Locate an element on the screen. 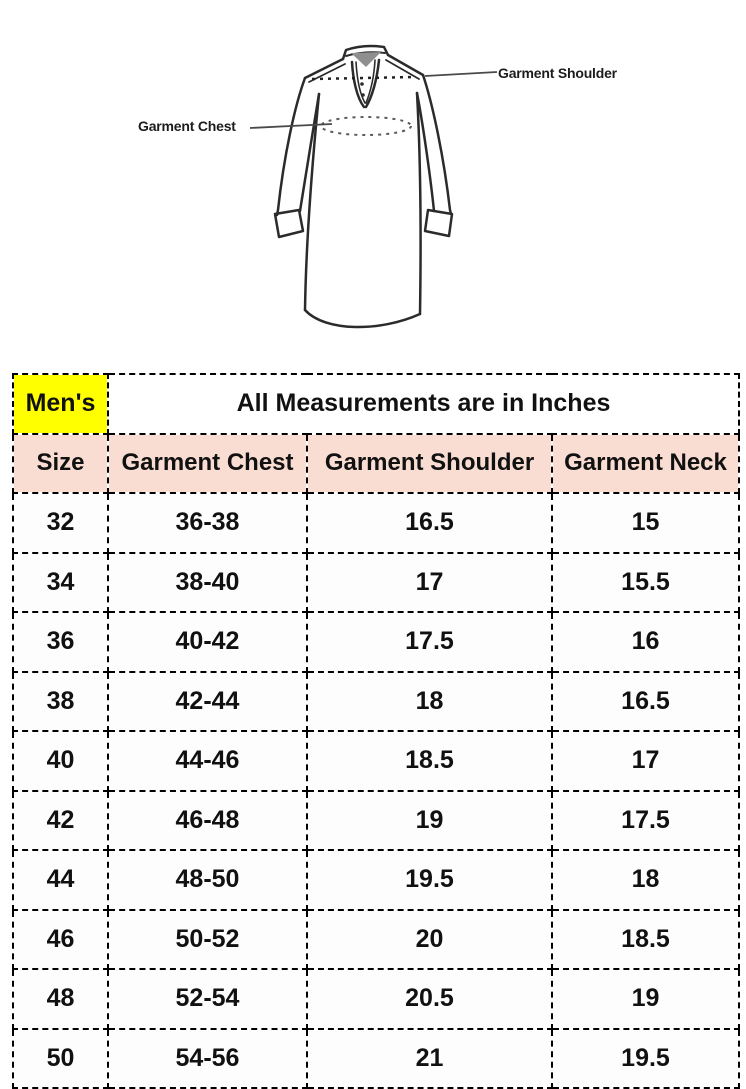  mens-group-cell: Men's is located at coordinates (60, 404).